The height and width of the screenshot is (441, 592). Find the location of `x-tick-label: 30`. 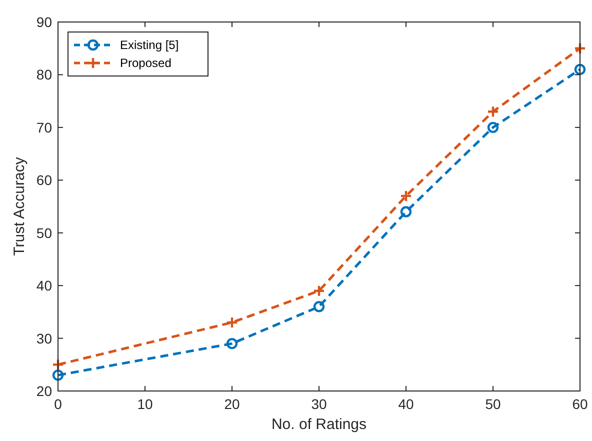

x-tick-label: 30 is located at coordinates (319, 404).